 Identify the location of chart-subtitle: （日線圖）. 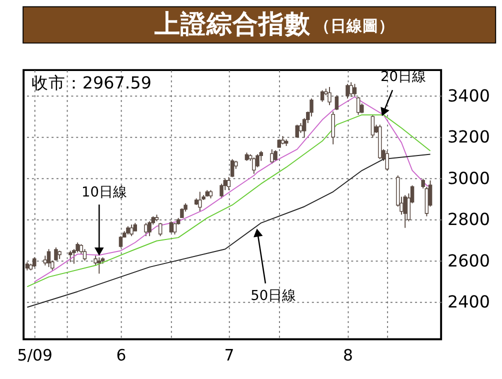
(354, 25).